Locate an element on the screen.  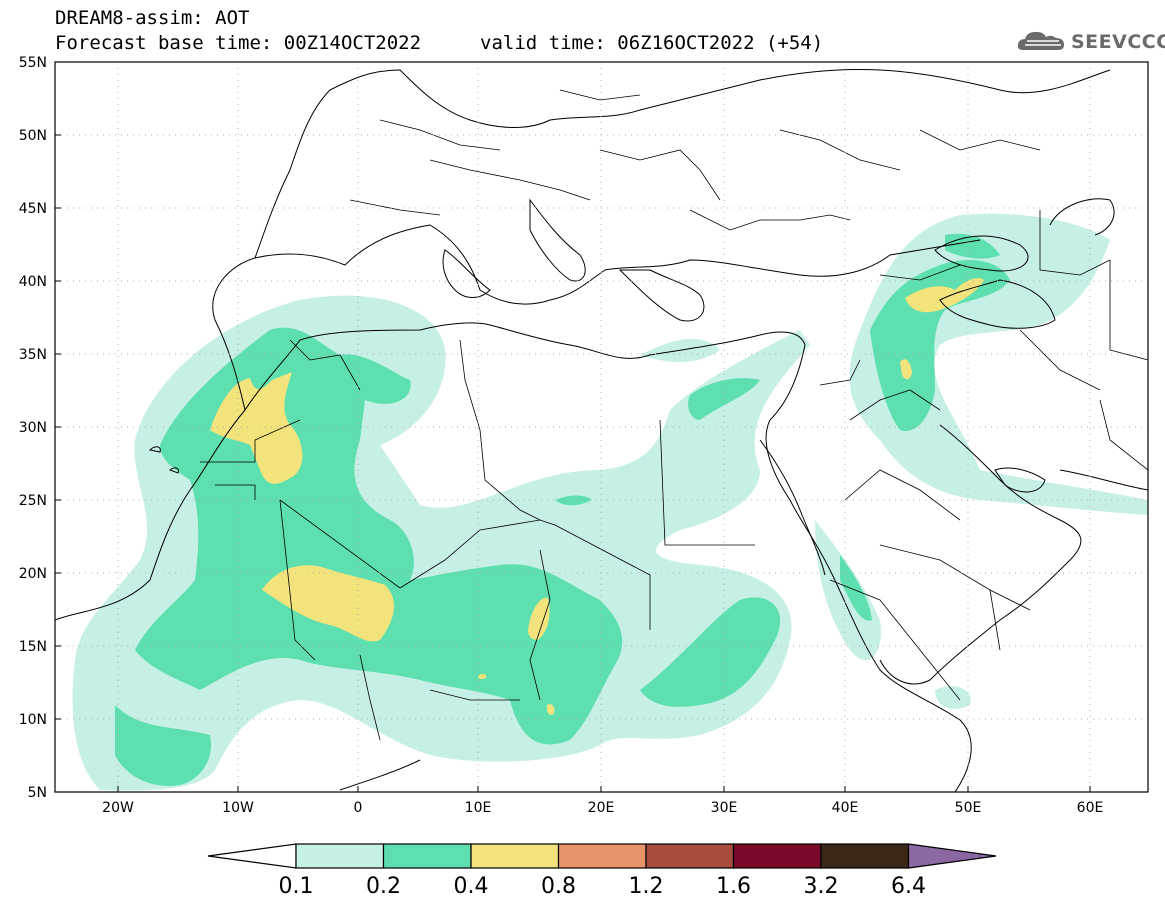
lon-label: 40E is located at coordinates (845, 808).